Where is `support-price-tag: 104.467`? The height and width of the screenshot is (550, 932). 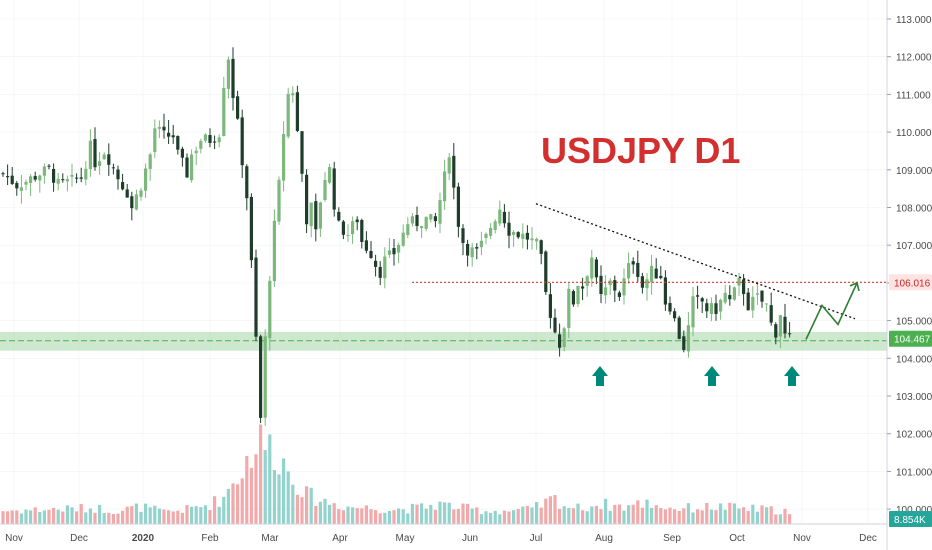 support-price-tag: 104.467 is located at coordinates (912, 340).